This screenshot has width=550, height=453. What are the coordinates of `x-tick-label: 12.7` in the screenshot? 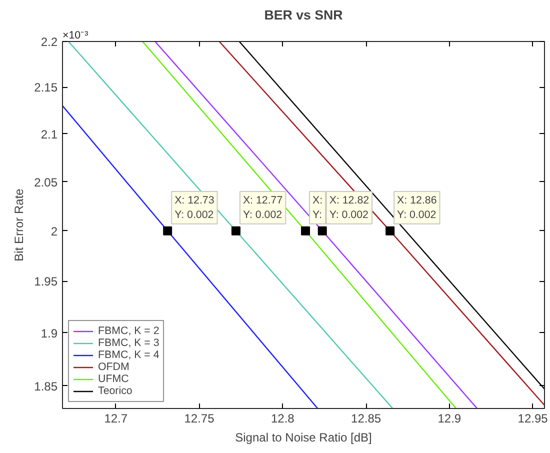 It's located at (116, 419).